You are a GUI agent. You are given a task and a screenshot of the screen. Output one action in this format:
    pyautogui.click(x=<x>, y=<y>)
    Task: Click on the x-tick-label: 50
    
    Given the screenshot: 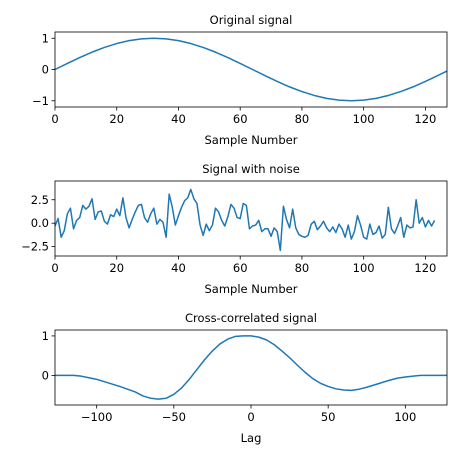 What is the action you would take?
    pyautogui.click(x=328, y=417)
    